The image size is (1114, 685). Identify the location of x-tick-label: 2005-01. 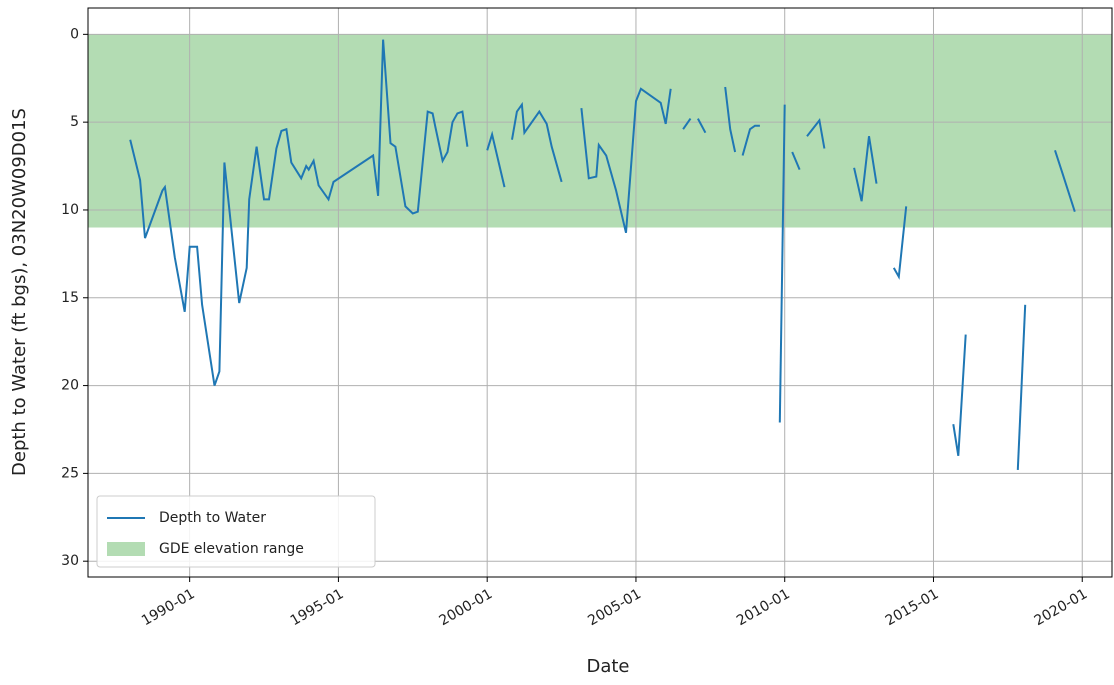
(614, 607).